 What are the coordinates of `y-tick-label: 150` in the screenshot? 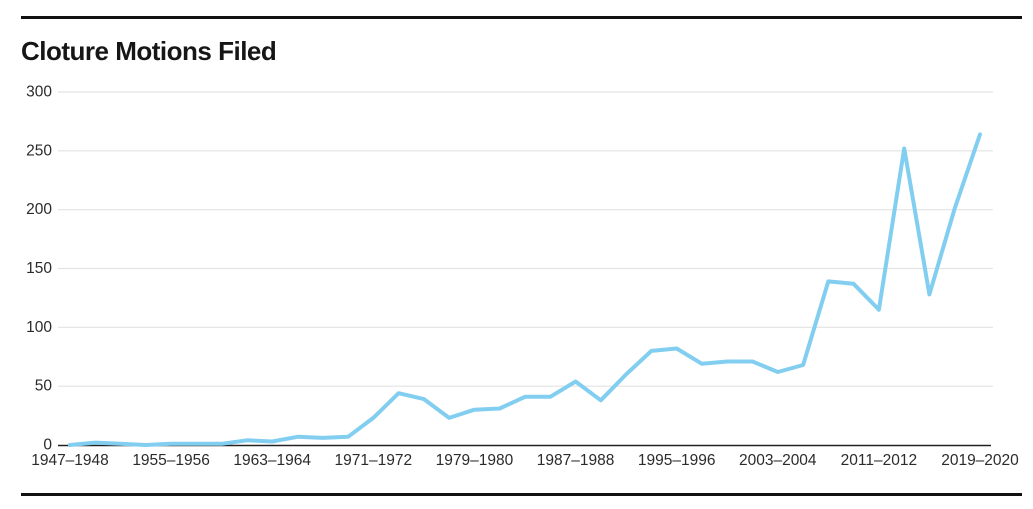 It's located at (39, 268).